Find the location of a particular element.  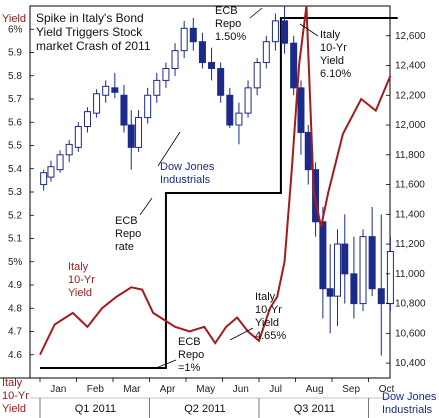

left-tick-label: 6% is located at coordinates (15, 29).